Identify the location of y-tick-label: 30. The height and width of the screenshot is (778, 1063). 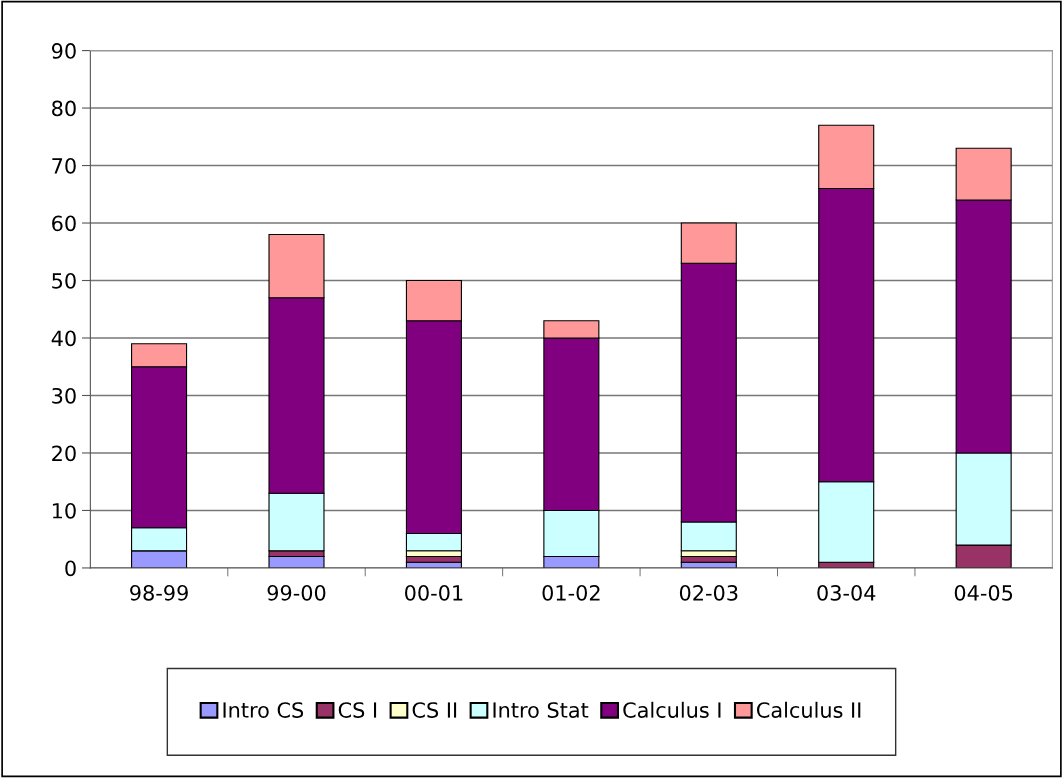
(64, 395).